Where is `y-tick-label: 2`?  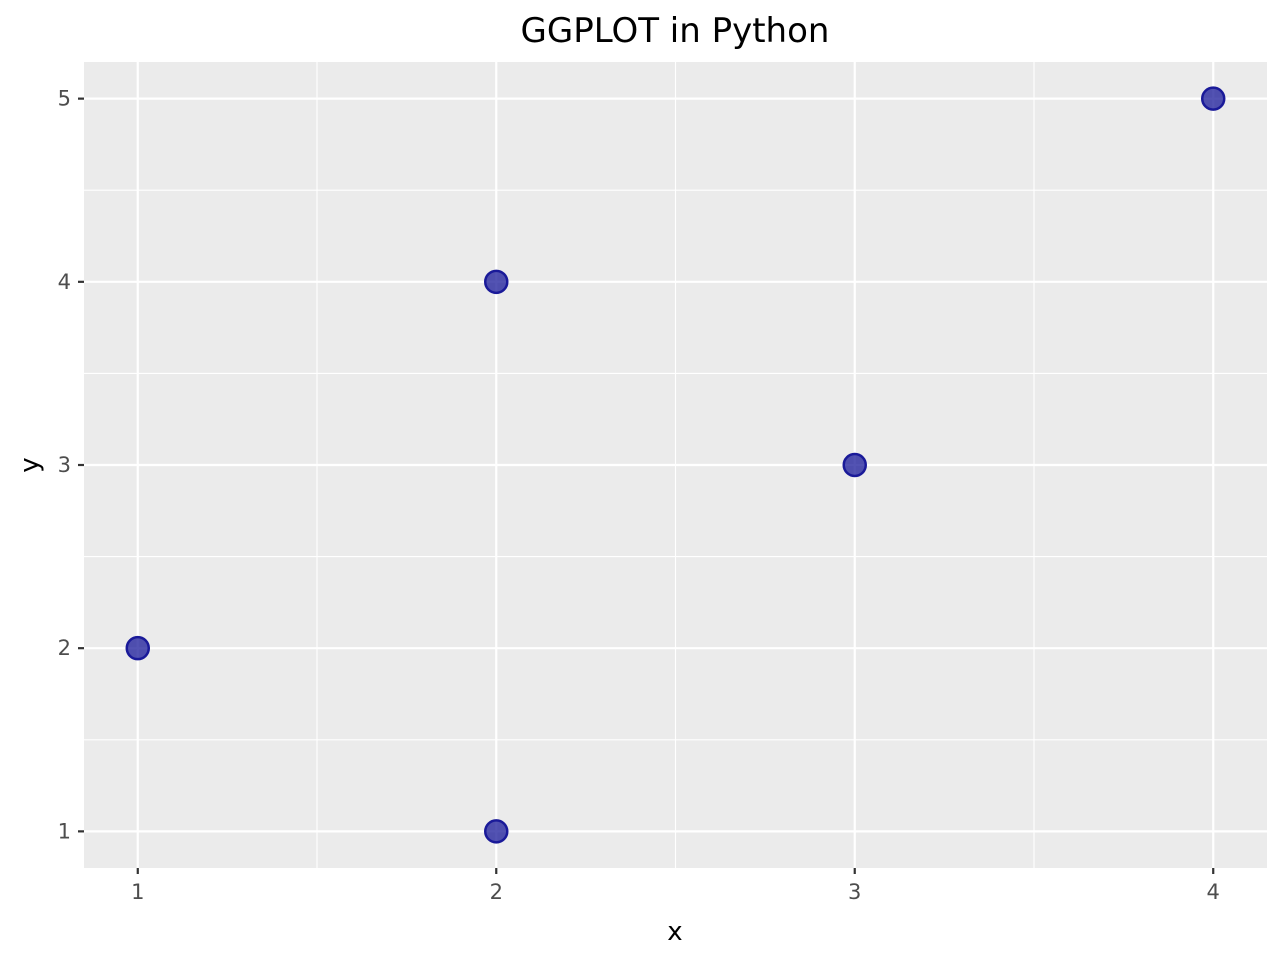
y-tick-label: 2 is located at coordinates (64, 648).